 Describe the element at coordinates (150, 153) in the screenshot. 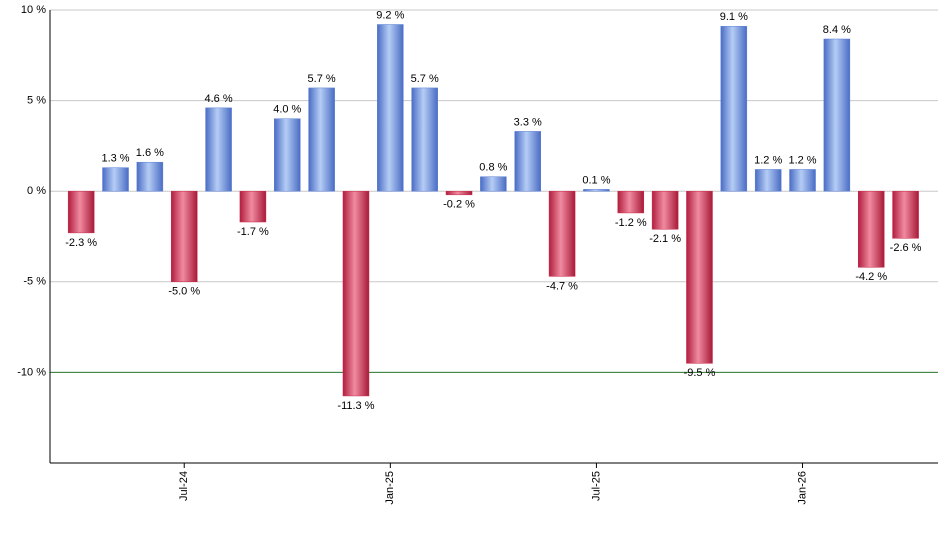

I see `value-label: 1.6 %` at that location.